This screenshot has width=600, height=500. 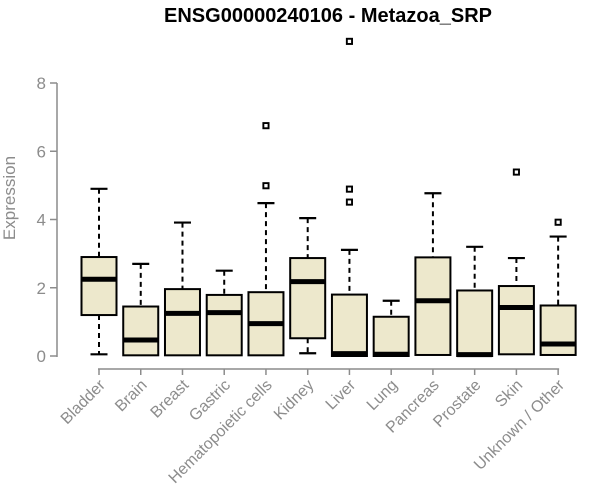 I want to click on box-group-hematopoietic-cells, so click(x=266, y=239).